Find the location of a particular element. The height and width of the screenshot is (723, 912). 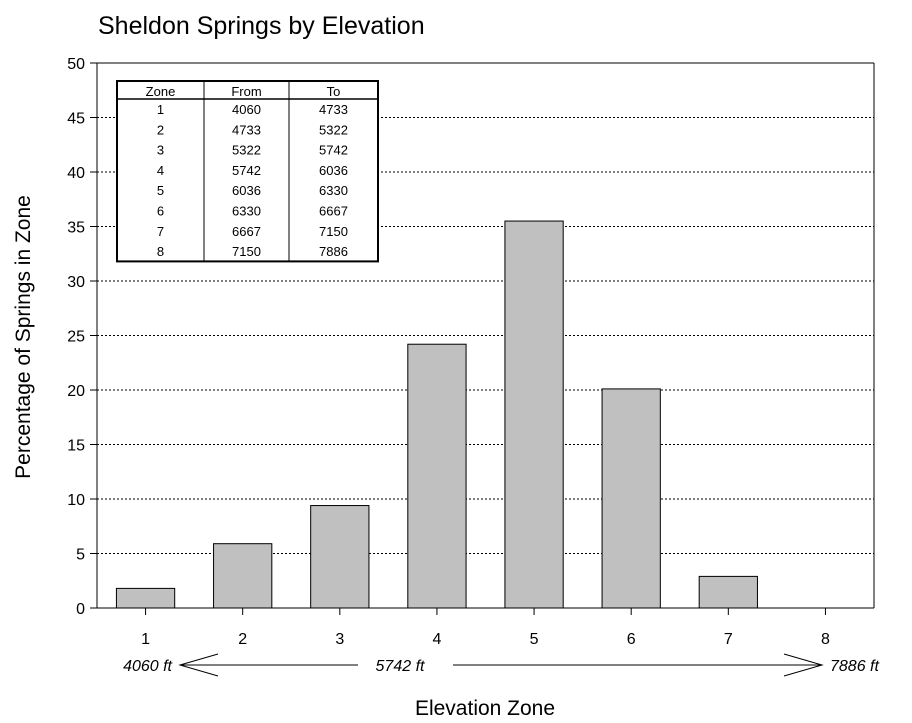

y-axis-label: Percentage of Springs in Zone is located at coordinates (23, 337).